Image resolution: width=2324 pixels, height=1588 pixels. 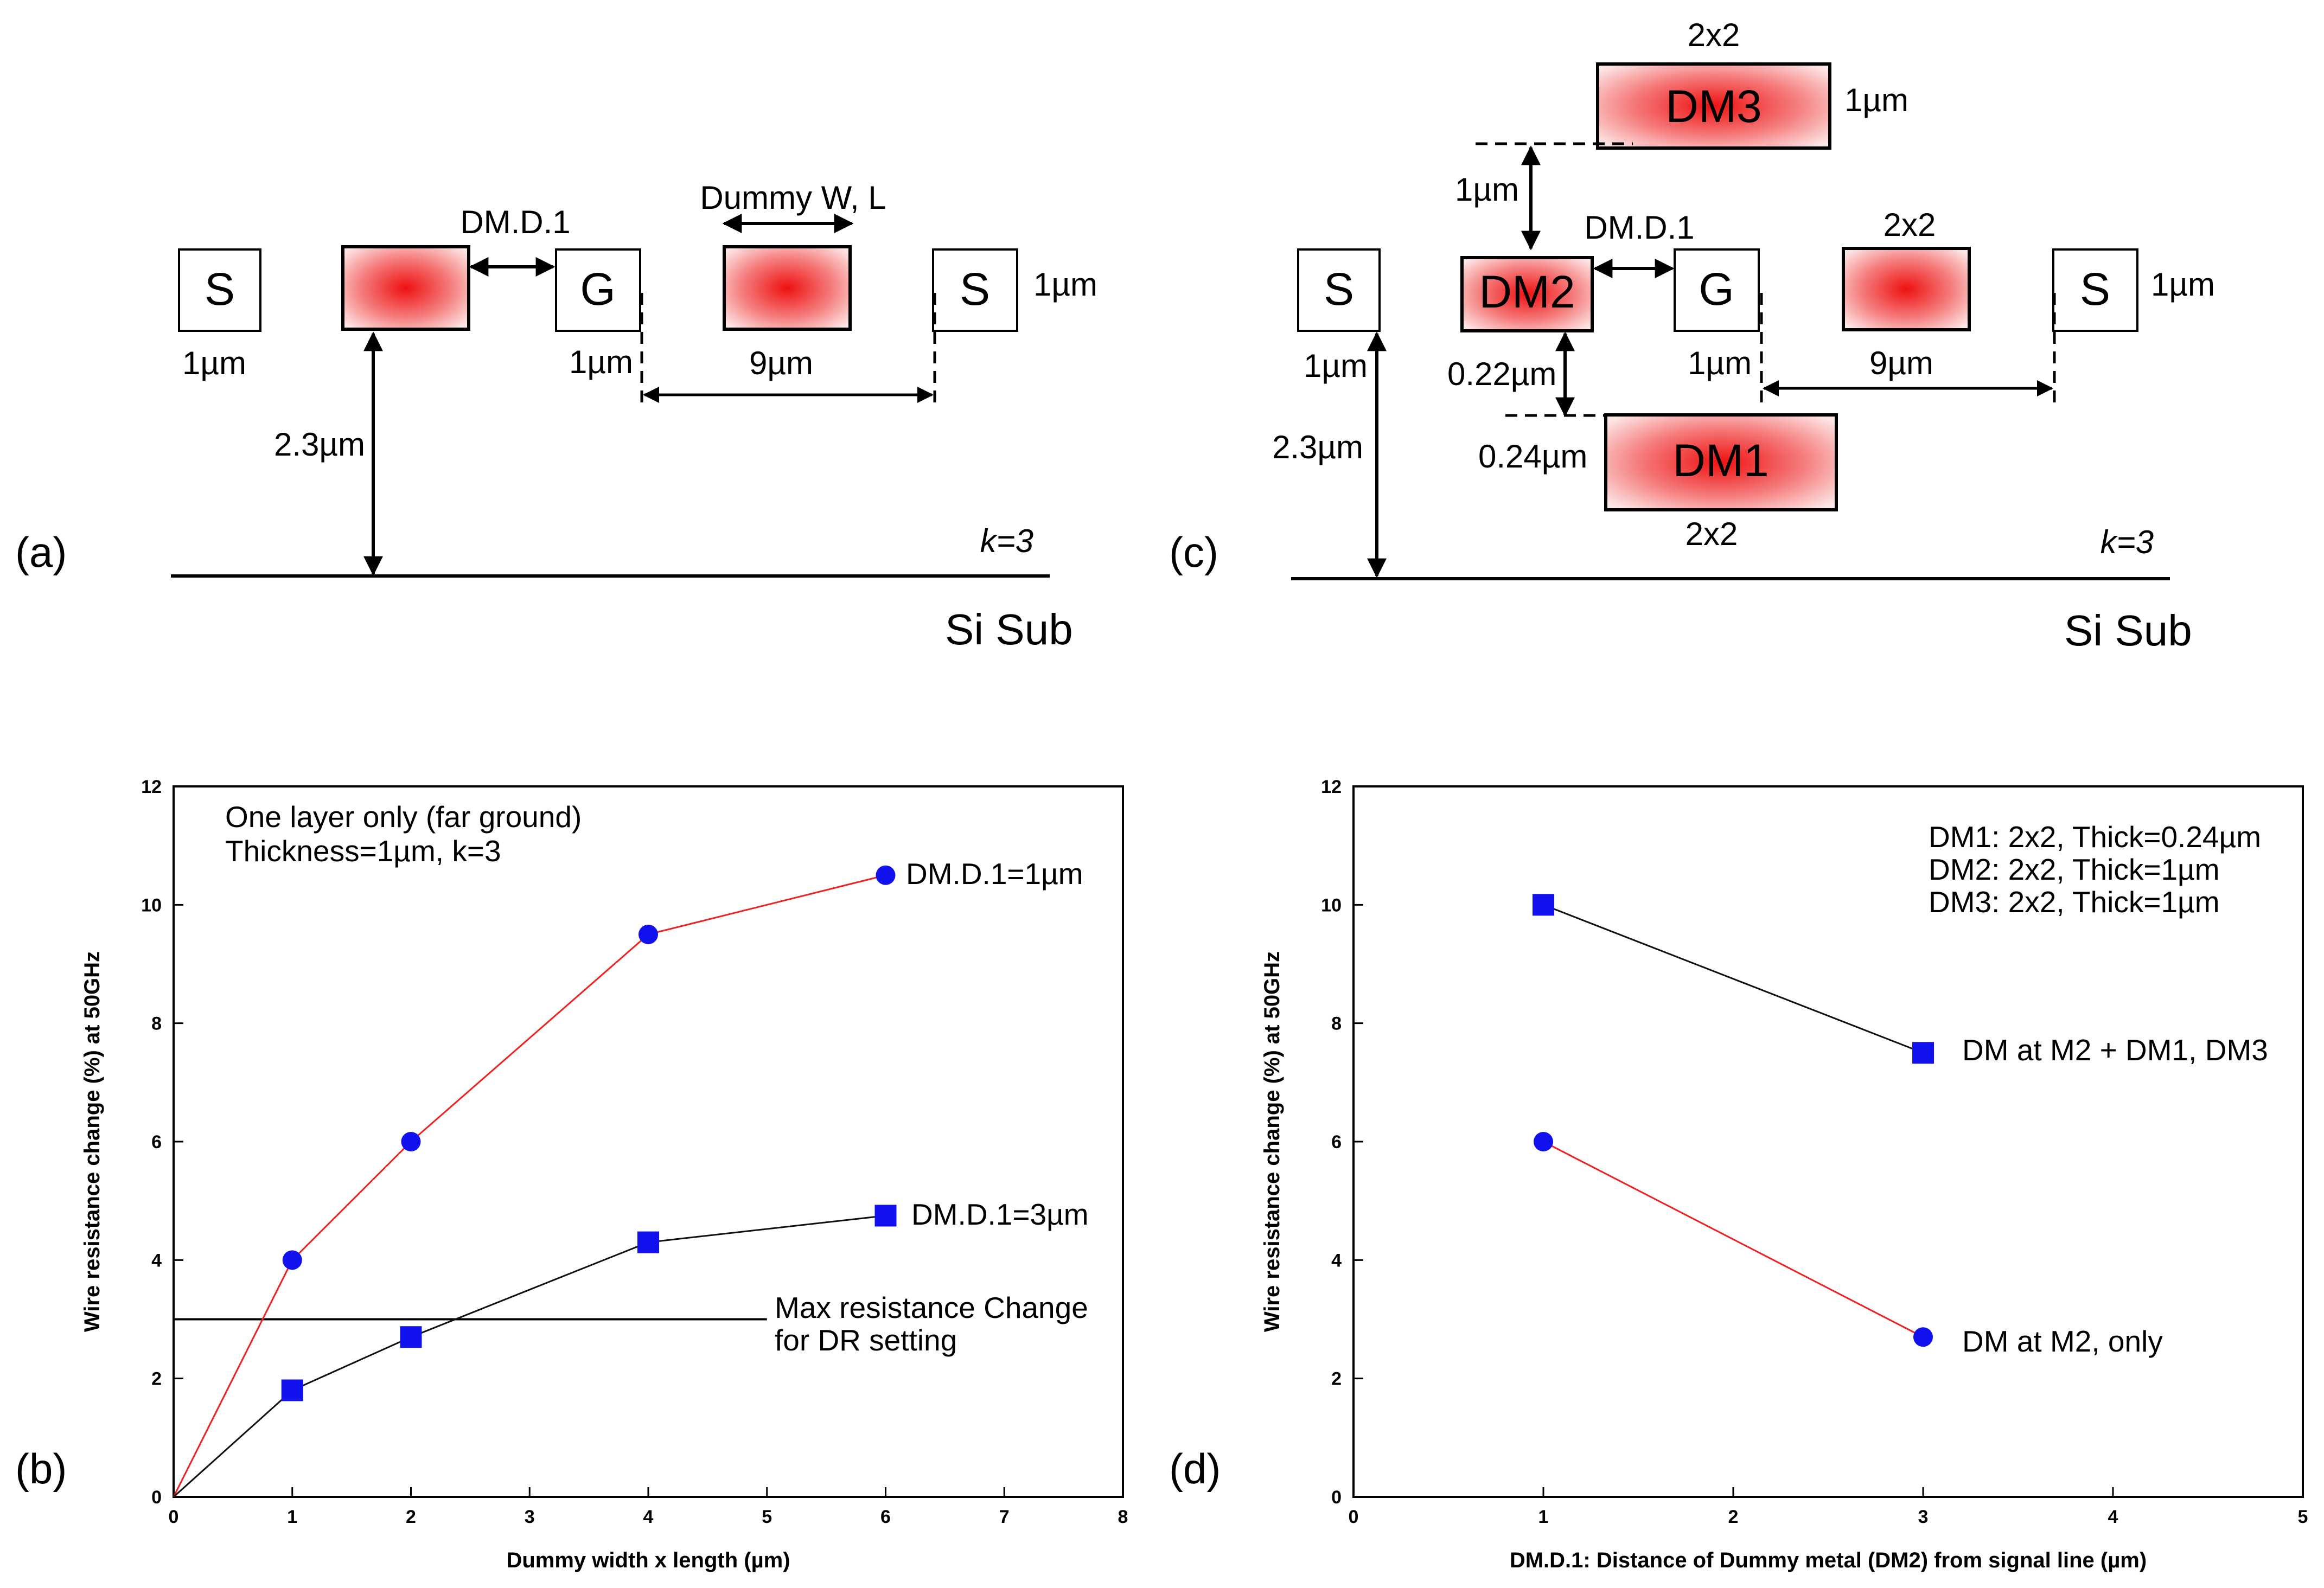 I want to click on chart-d-annotation-line-2: DM2: 2x2, Thick=1µm, so click(x=2074, y=869).